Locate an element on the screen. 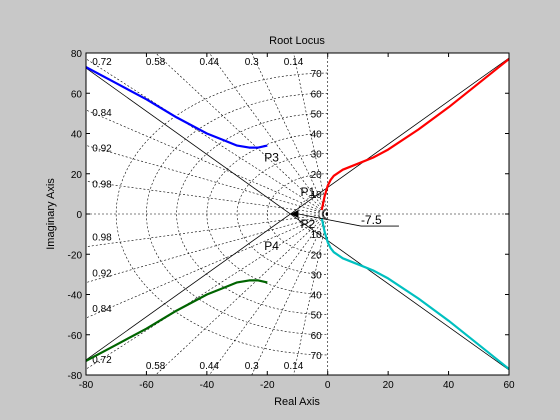 This screenshot has height=420, width=560. point-annotation: P1 is located at coordinates (308, 192).